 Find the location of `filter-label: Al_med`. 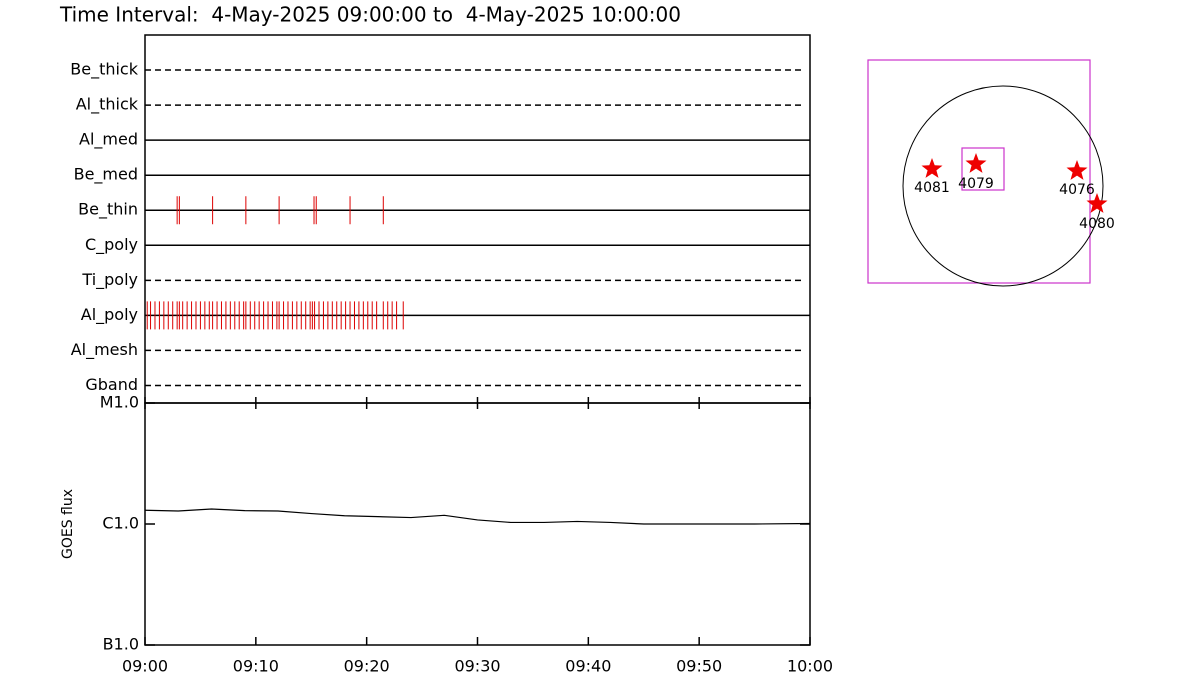

filter-label: Al_med is located at coordinates (108, 140).